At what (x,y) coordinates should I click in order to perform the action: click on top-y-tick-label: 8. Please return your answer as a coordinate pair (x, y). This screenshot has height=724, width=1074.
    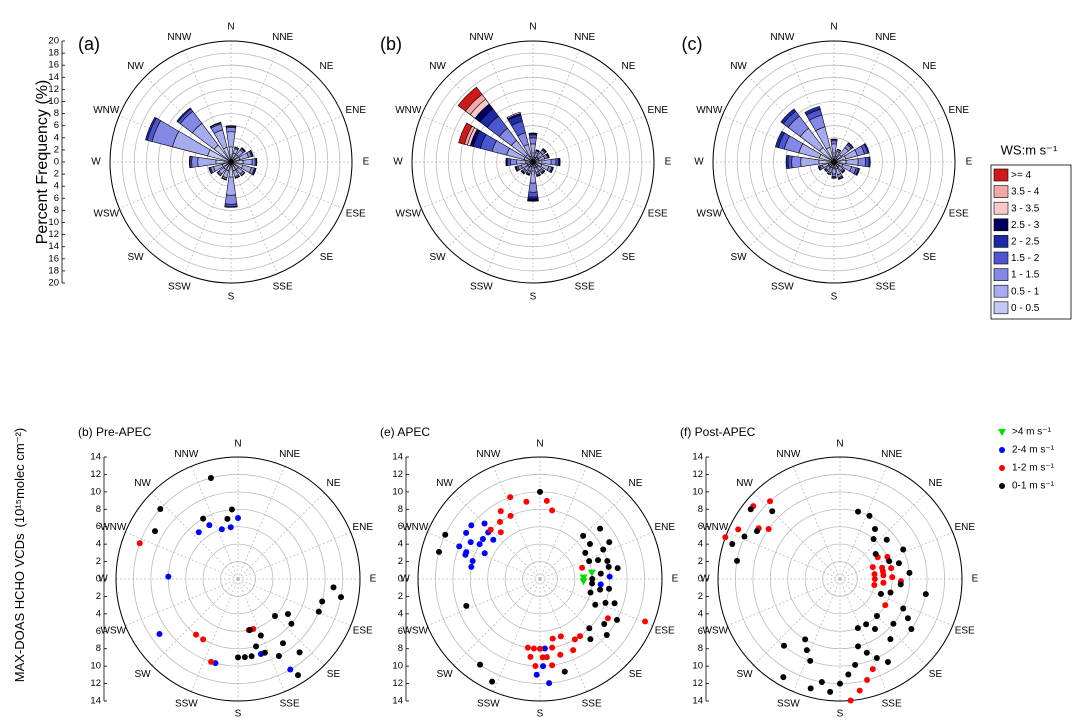
    Looking at the image, I should click on (56, 210).